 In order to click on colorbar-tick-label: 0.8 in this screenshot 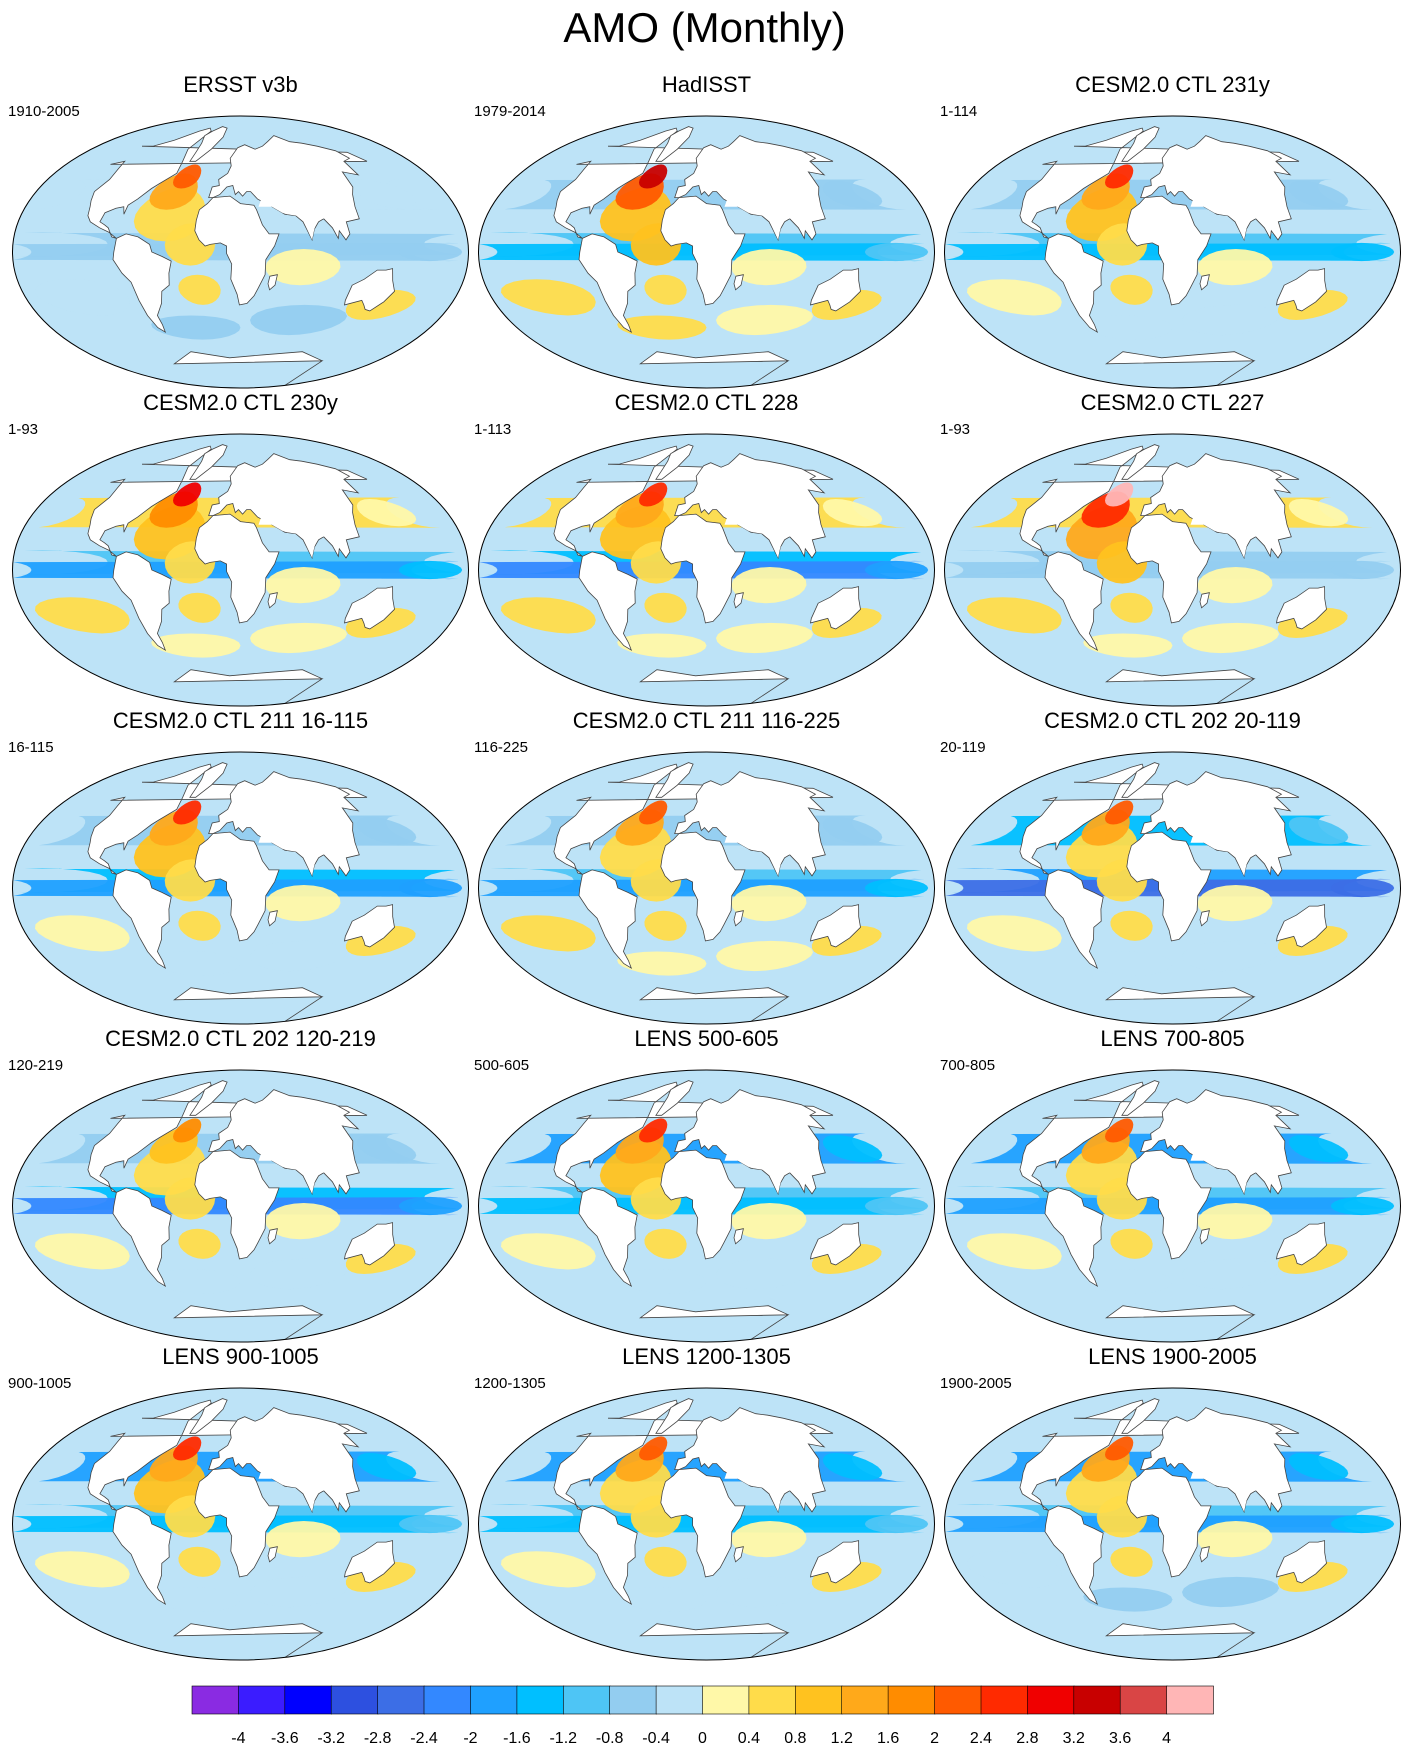, I will do `click(795, 1738)`.